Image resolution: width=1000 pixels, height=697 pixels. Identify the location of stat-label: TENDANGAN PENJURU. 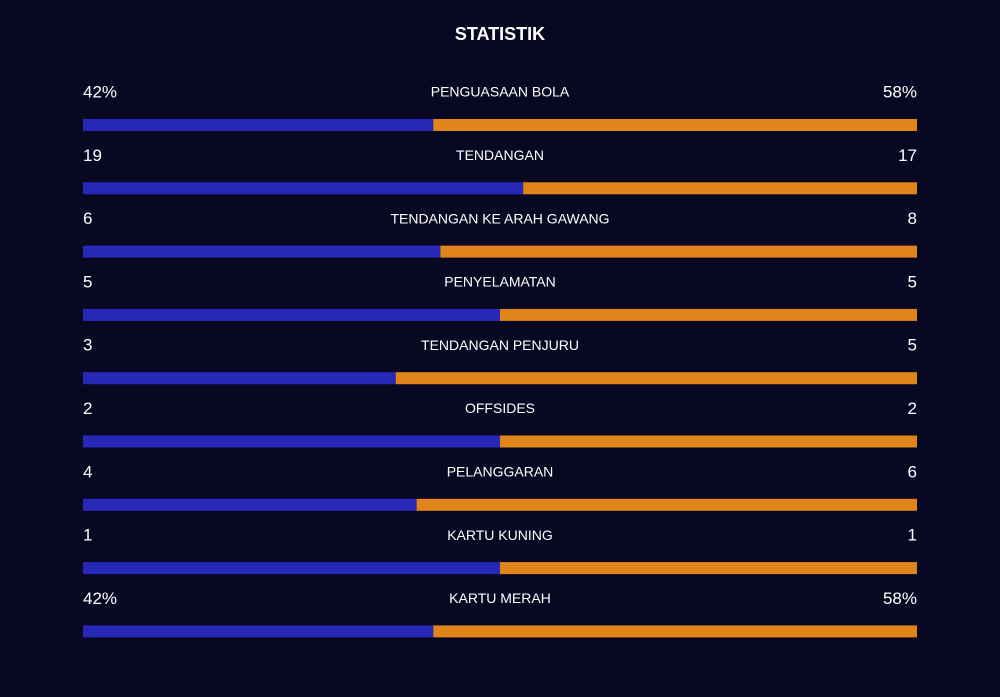
(500, 345).